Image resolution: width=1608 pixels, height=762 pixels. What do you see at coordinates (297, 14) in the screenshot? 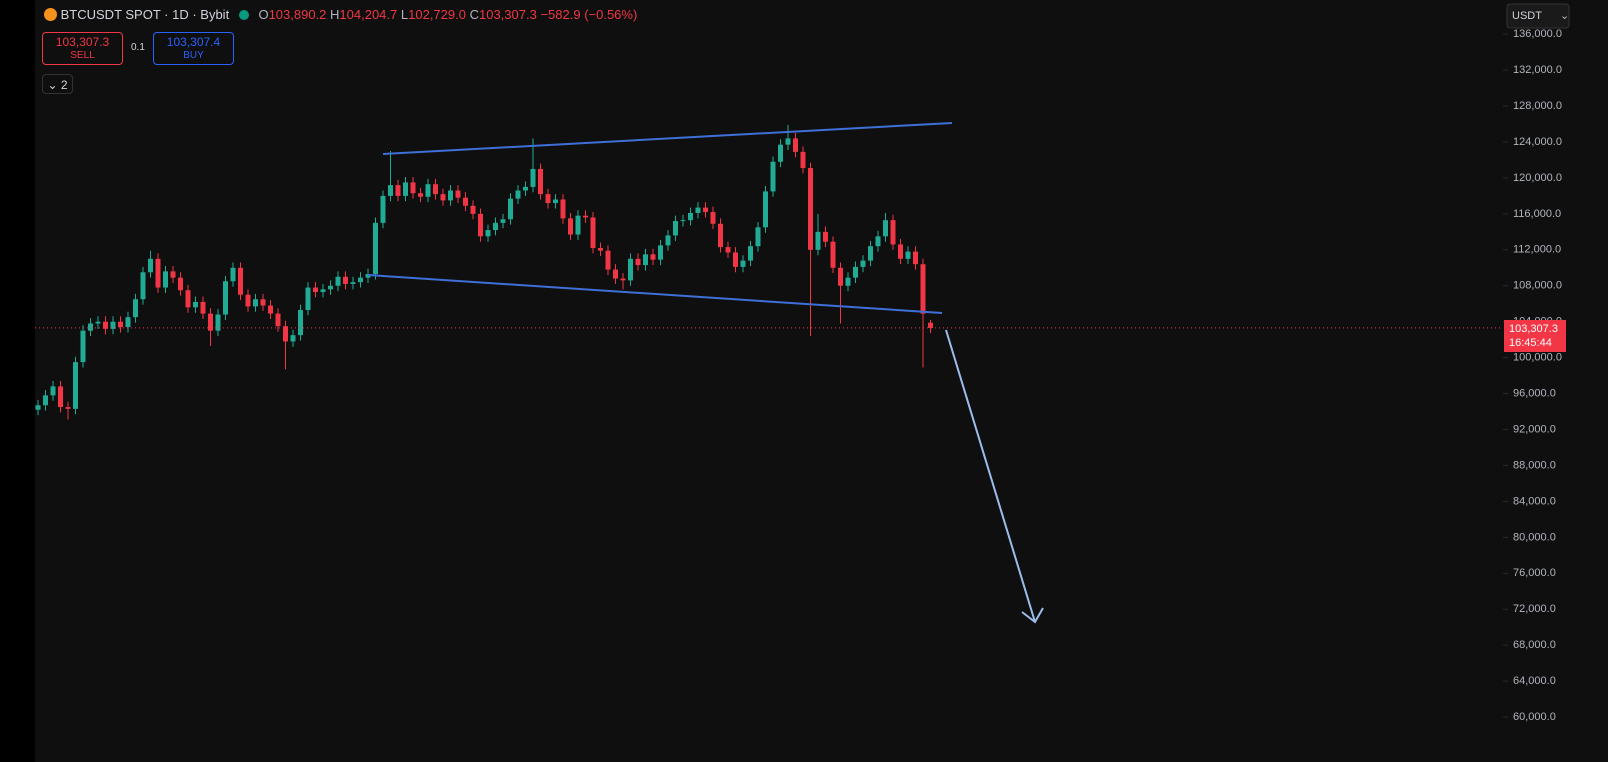
I see `open: 103,890.2` at bounding box center [297, 14].